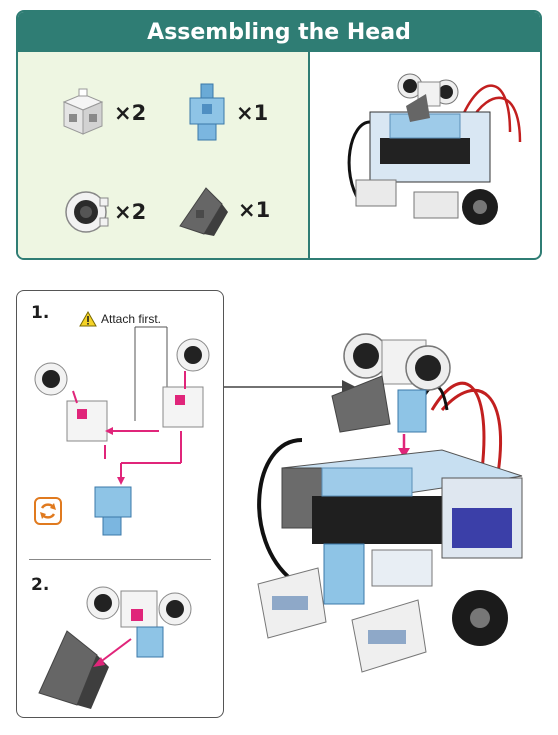 The width and height of the screenshot is (558, 735). Describe the element at coordinates (40, 313) in the screenshot. I see `step-number: 1.` at that location.